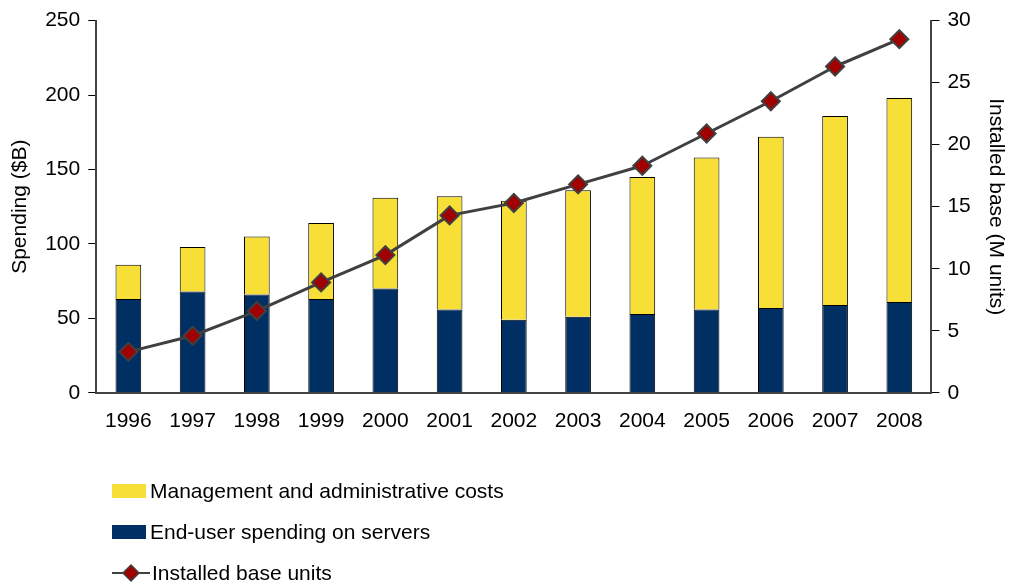  Describe the element at coordinates (959, 19) in the screenshot. I see `y2-tick-label: 30` at that location.